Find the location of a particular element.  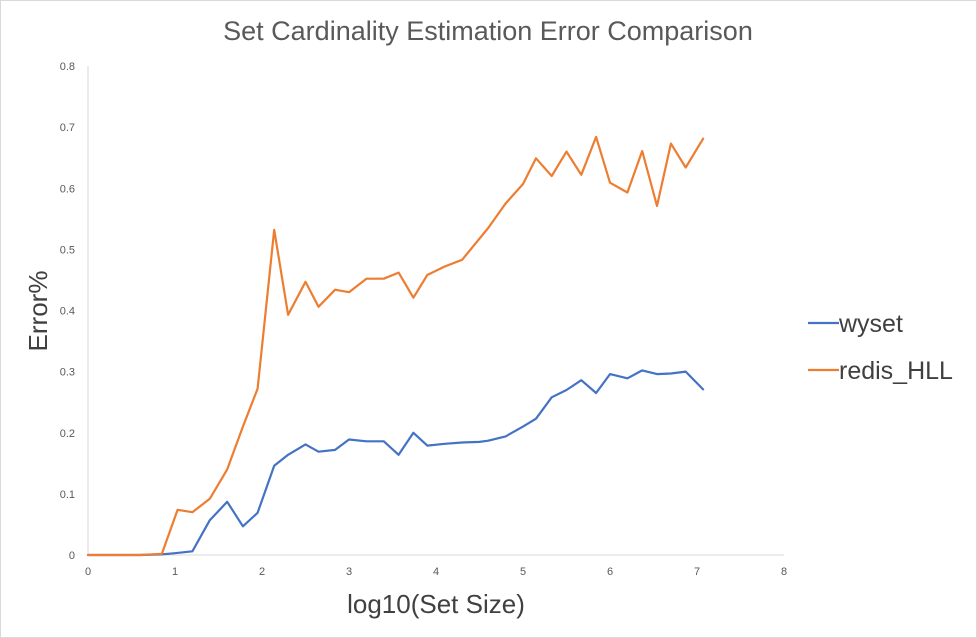

x-tick-label: 1 is located at coordinates (175, 572).